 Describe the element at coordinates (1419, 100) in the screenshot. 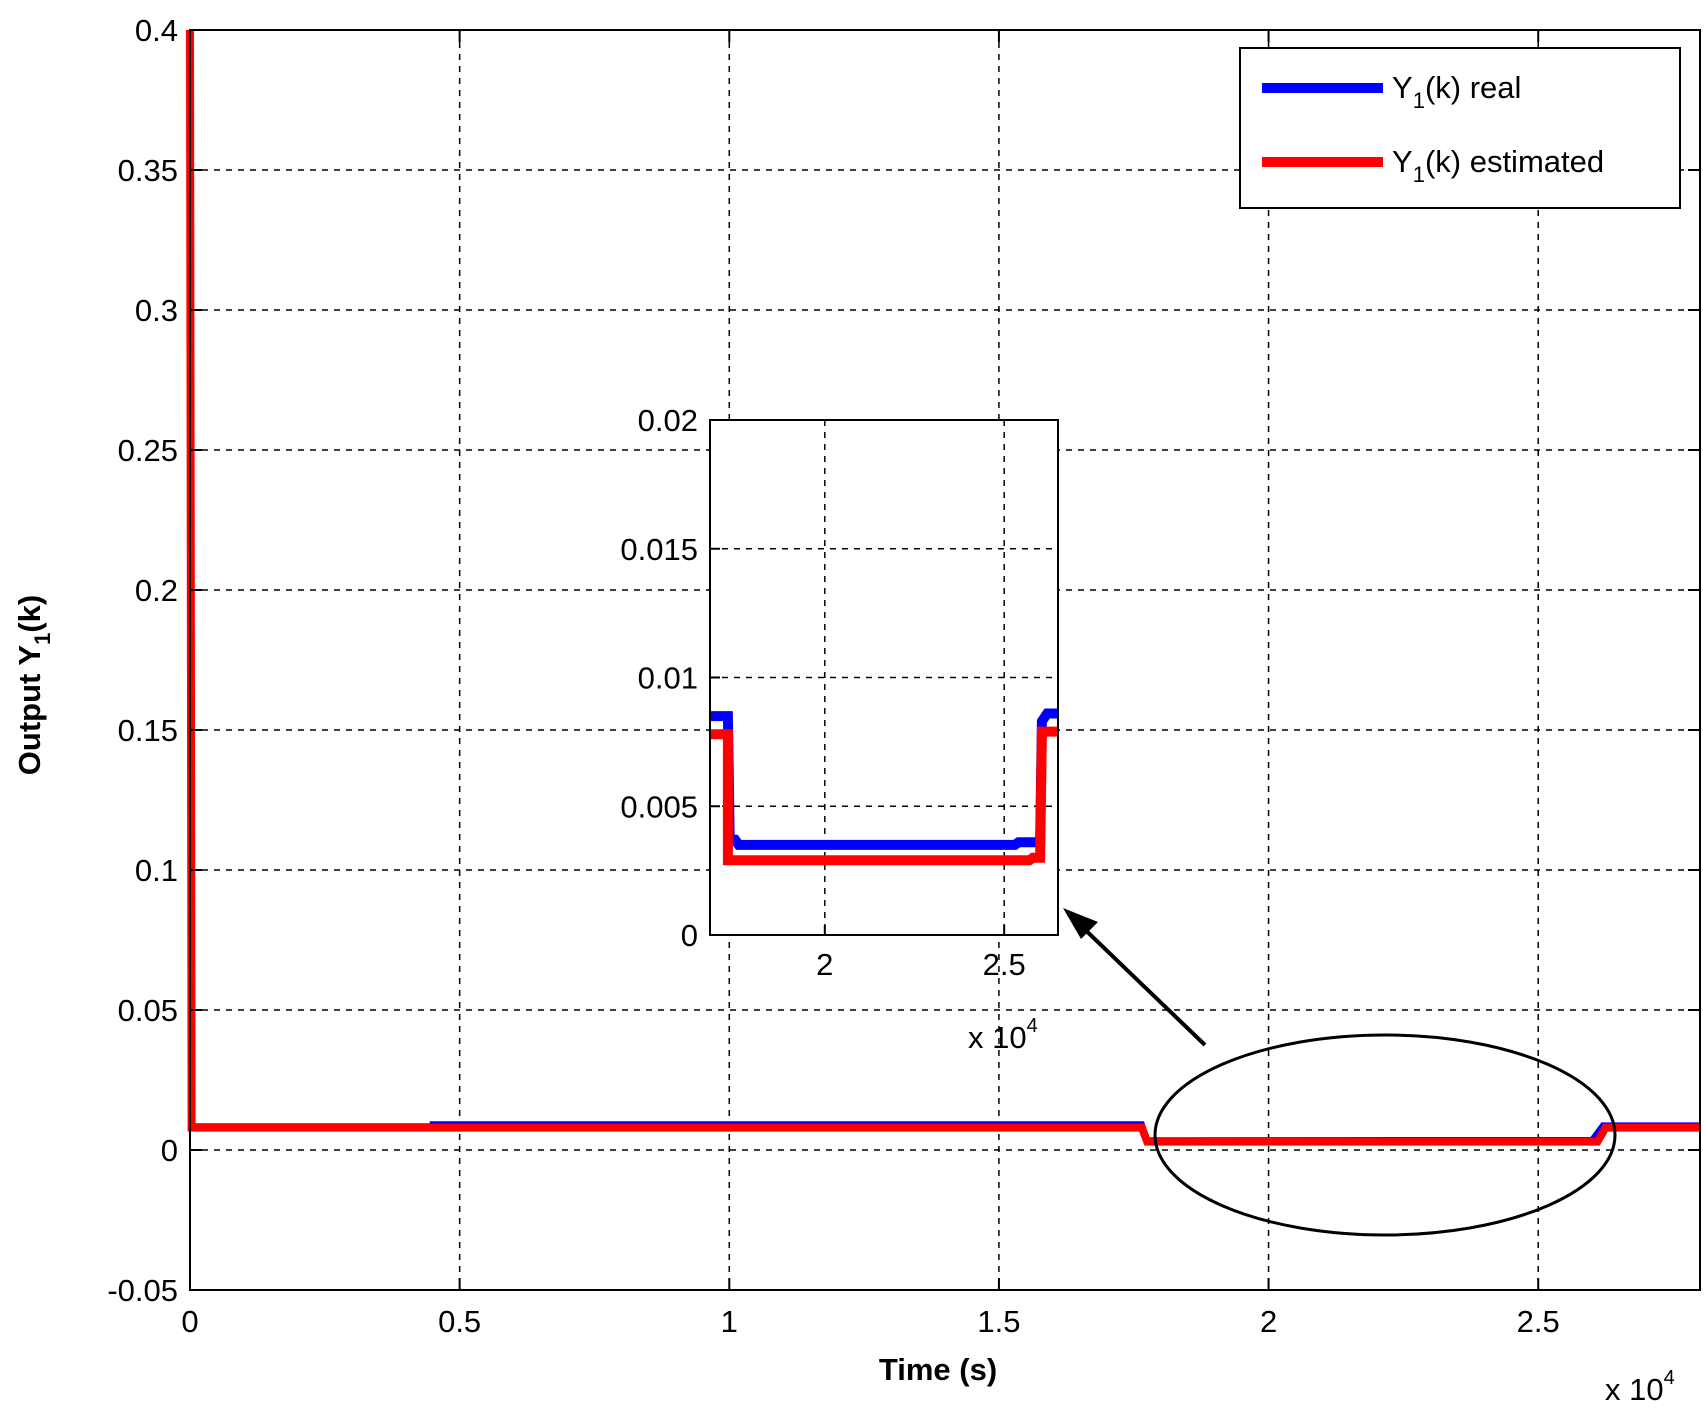

I see `legend-real-sub: 1` at that location.